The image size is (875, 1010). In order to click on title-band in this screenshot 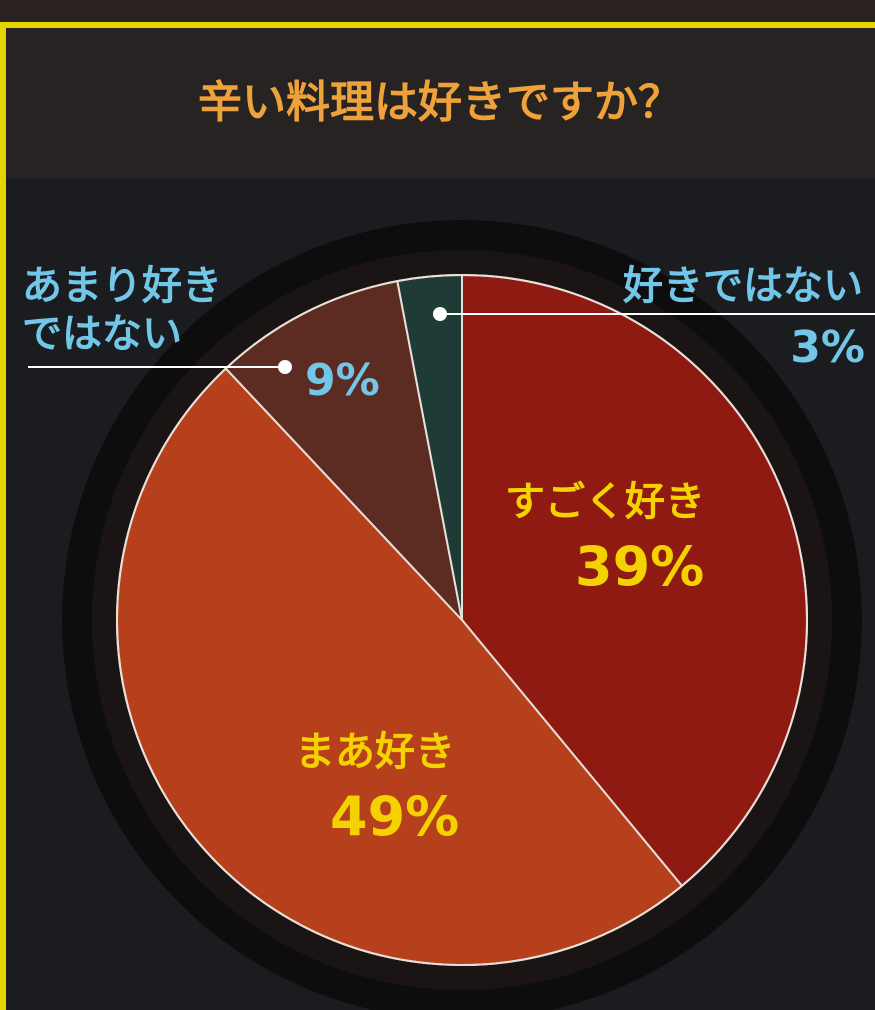, I will do `click(440, 103)`.